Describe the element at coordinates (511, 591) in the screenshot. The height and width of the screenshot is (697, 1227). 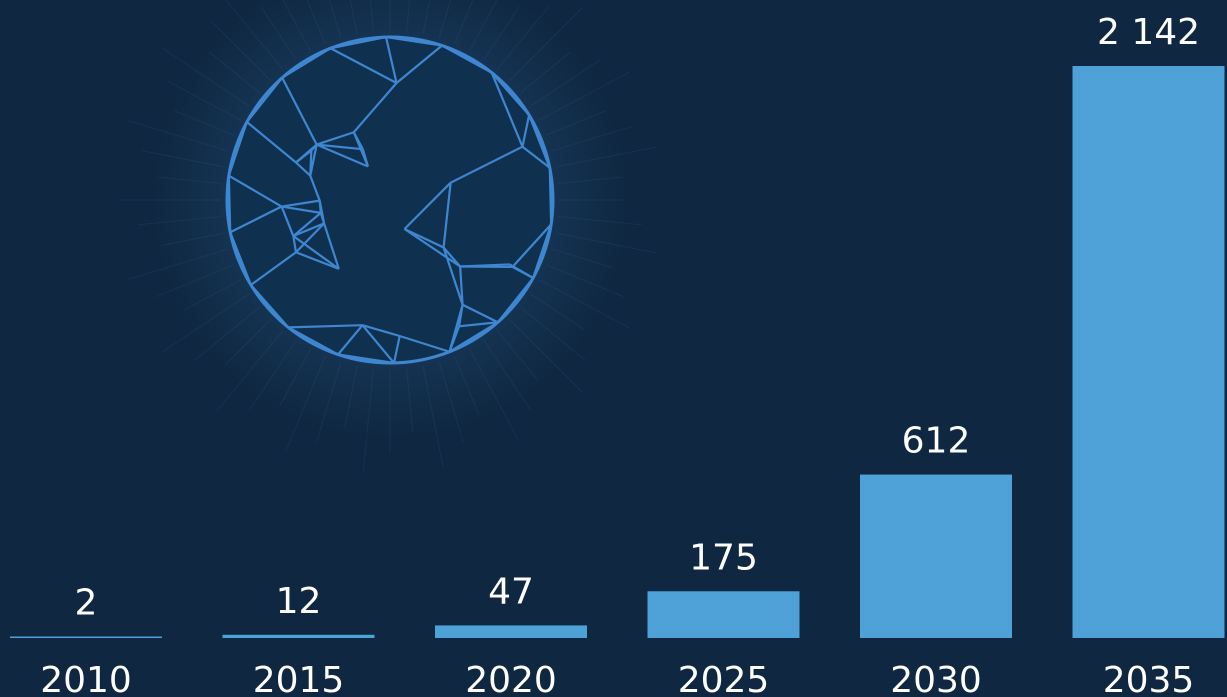
I see `value-label-2020: 47` at that location.